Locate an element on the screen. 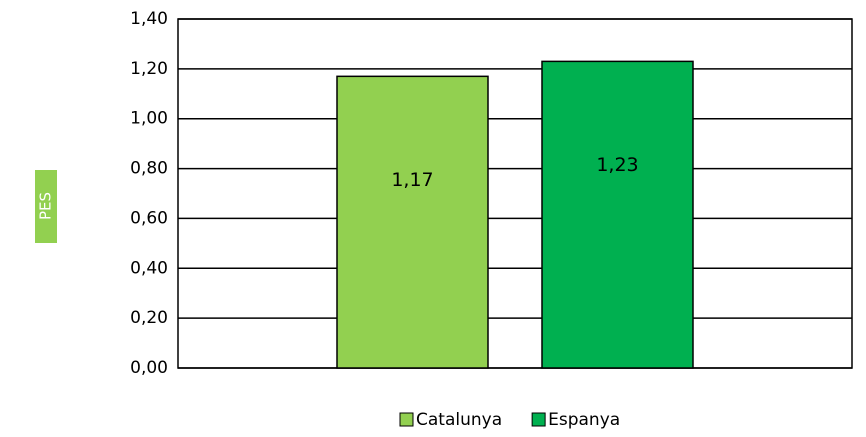 The width and height of the screenshot is (866, 437). y-tick-label: 0,20 is located at coordinates (149, 318).